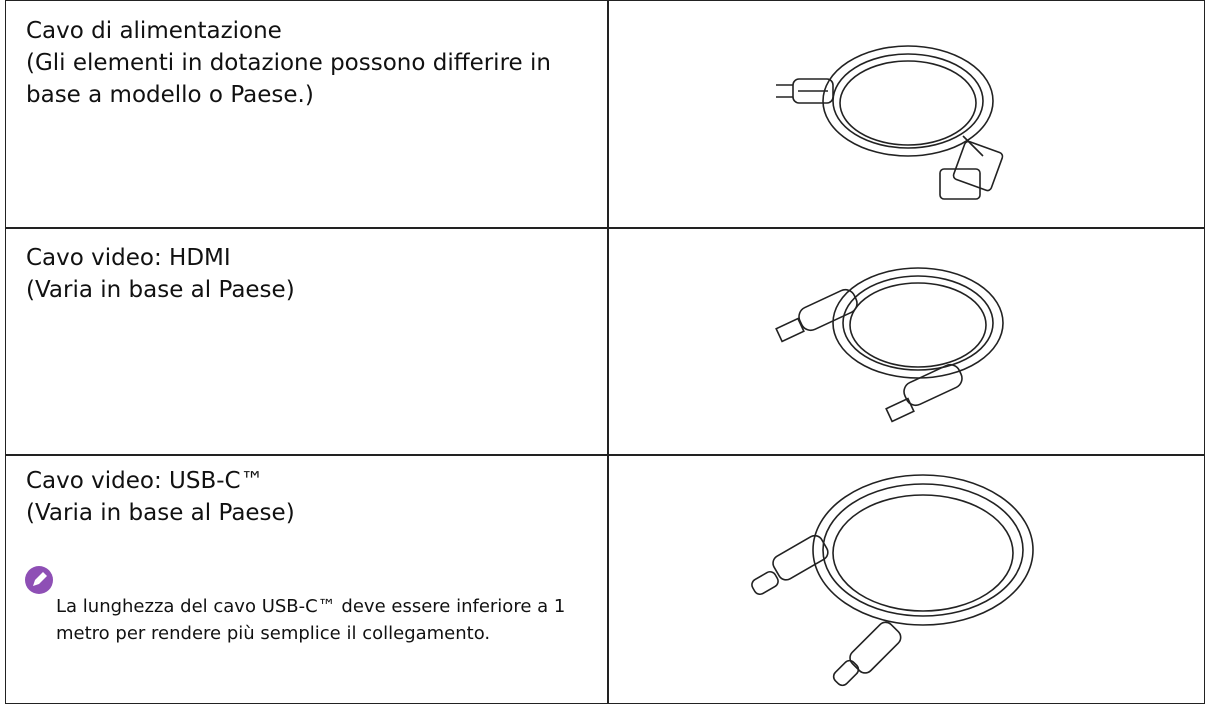 The height and width of the screenshot is (704, 1210). I want to click on row-title: Cavo video: HDMI, so click(128, 258).